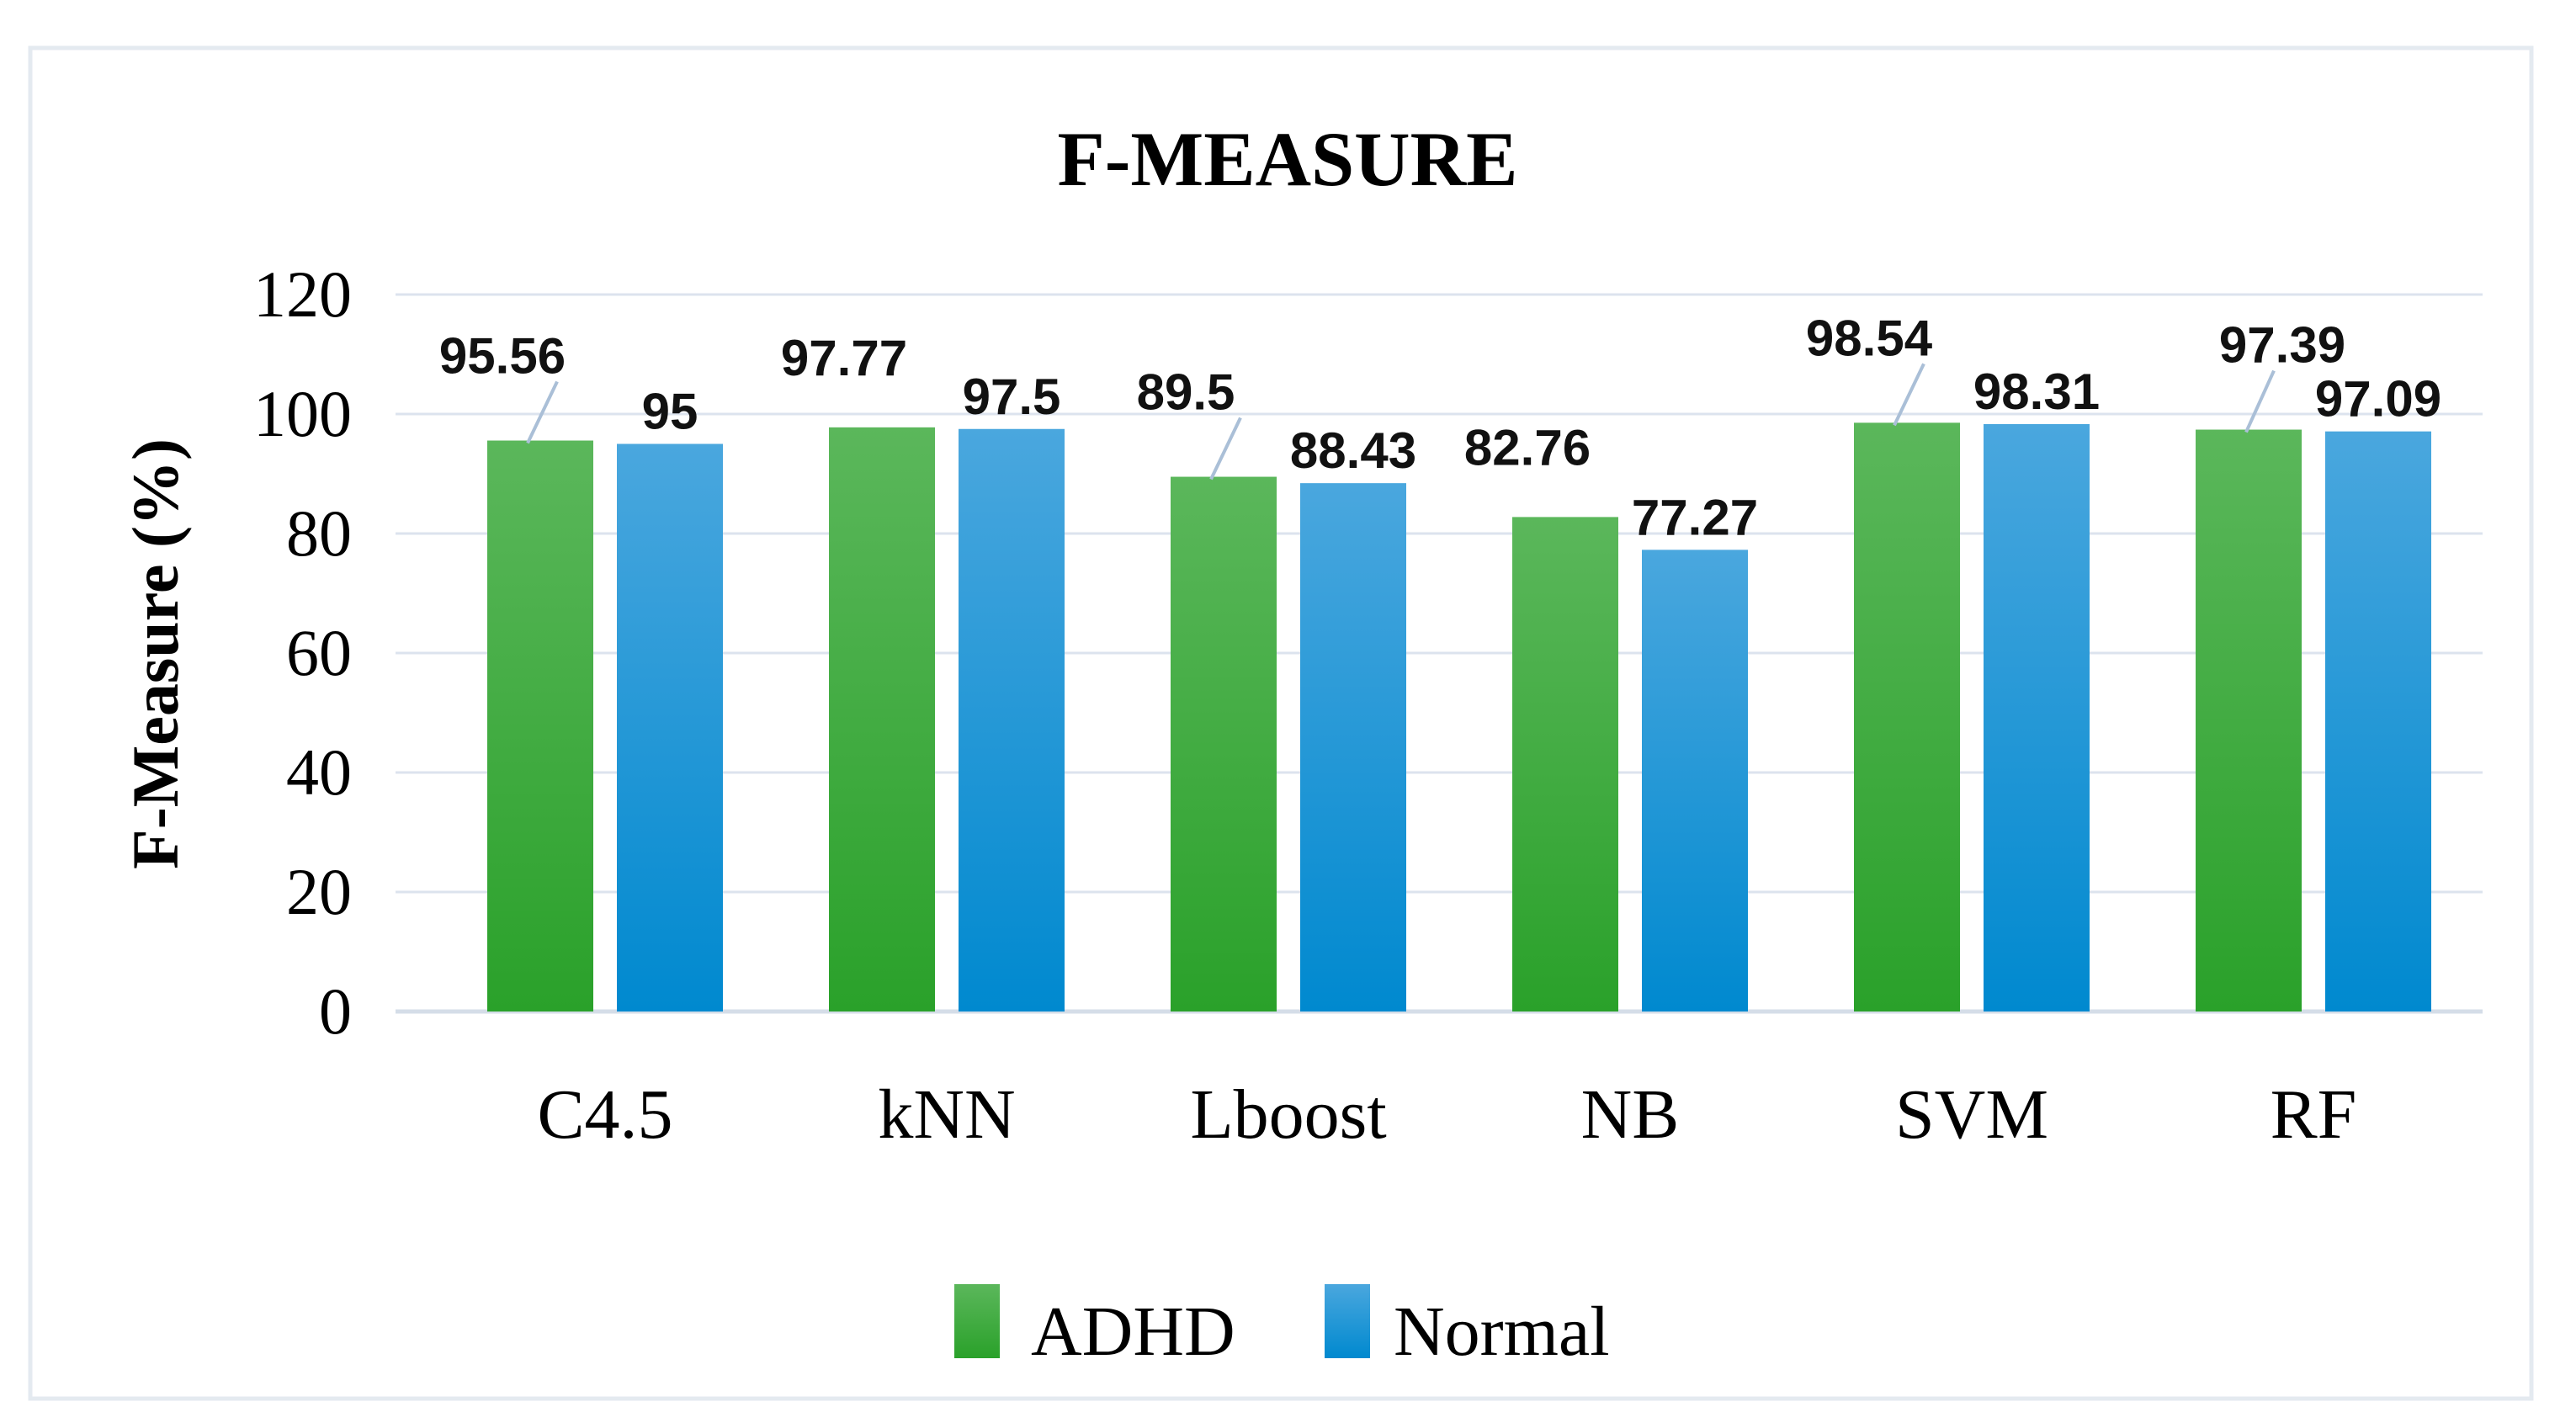  Describe the element at coordinates (844, 358) in the screenshot. I see `data-label-adhd-kNN: 97.77` at that location.